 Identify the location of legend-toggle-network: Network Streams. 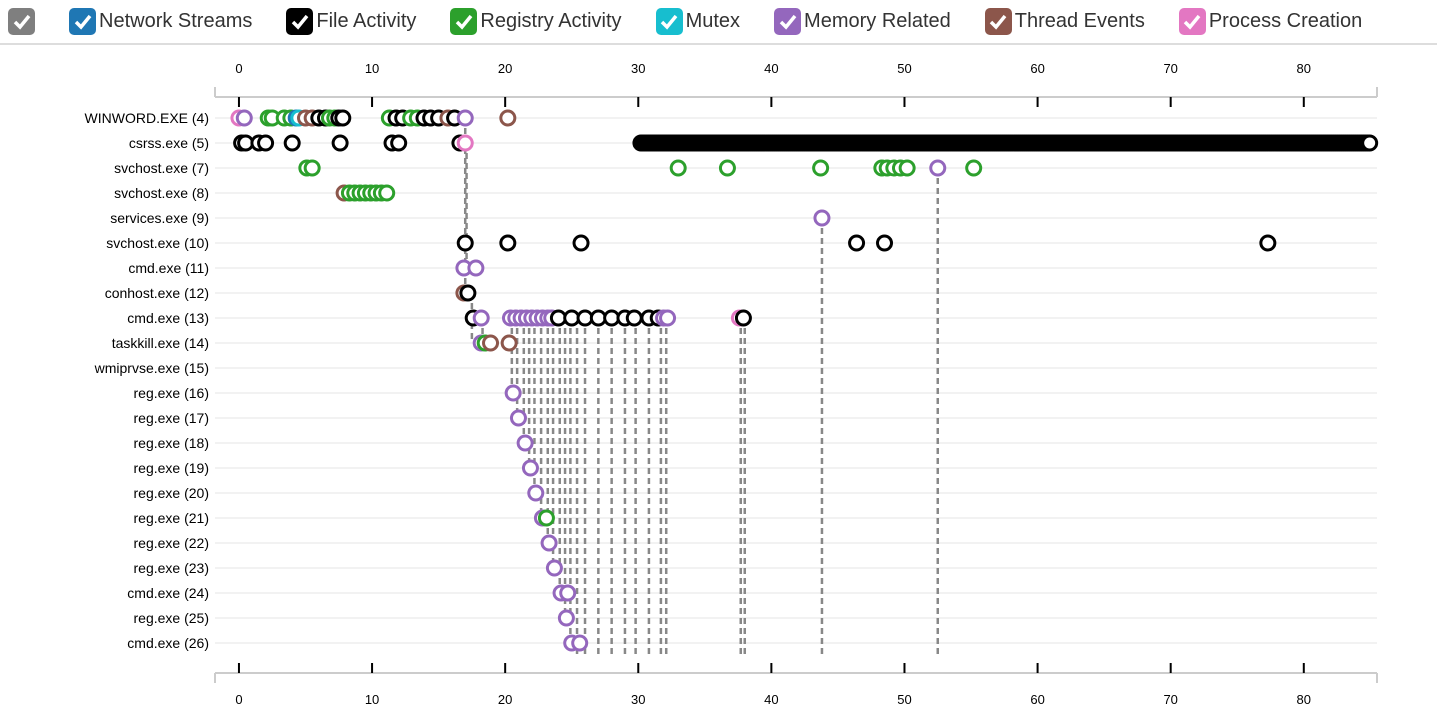
(160, 21).